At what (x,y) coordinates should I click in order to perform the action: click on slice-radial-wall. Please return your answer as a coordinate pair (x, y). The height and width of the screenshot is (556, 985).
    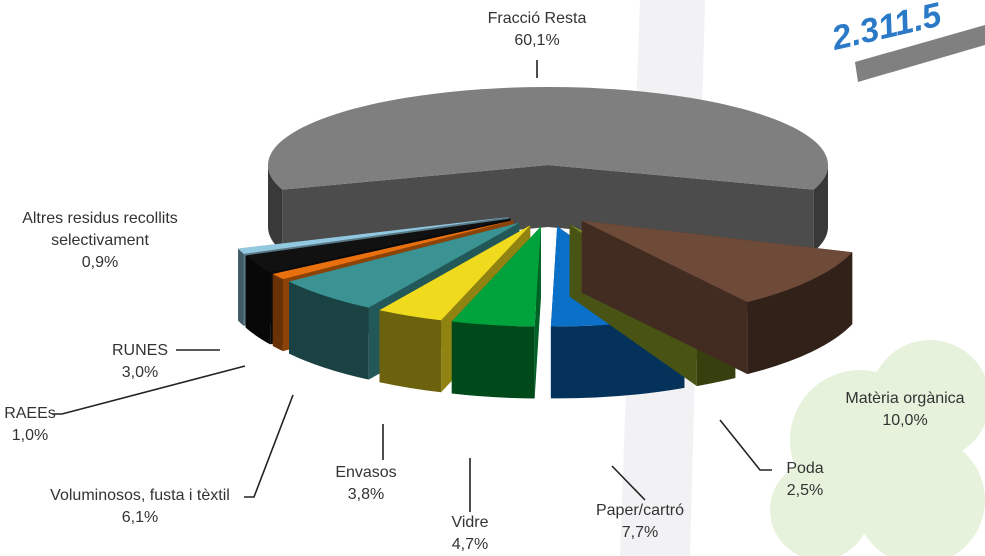
    Looking at the image, I should click on (664, 297).